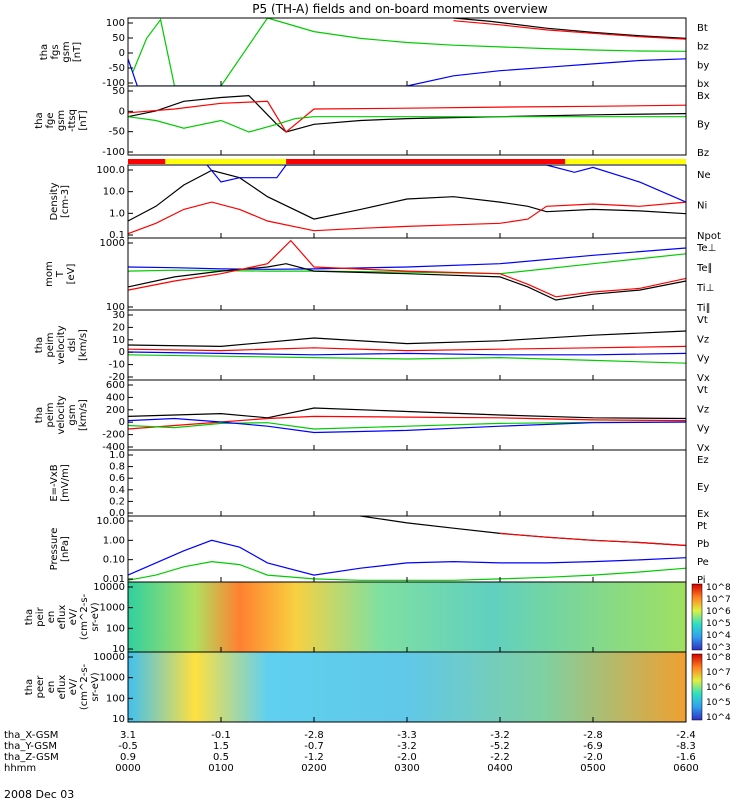 The image size is (750, 800). Describe the element at coordinates (110, 521) in the screenshot. I see `pressure-ytick-label: 10.00` at that location.